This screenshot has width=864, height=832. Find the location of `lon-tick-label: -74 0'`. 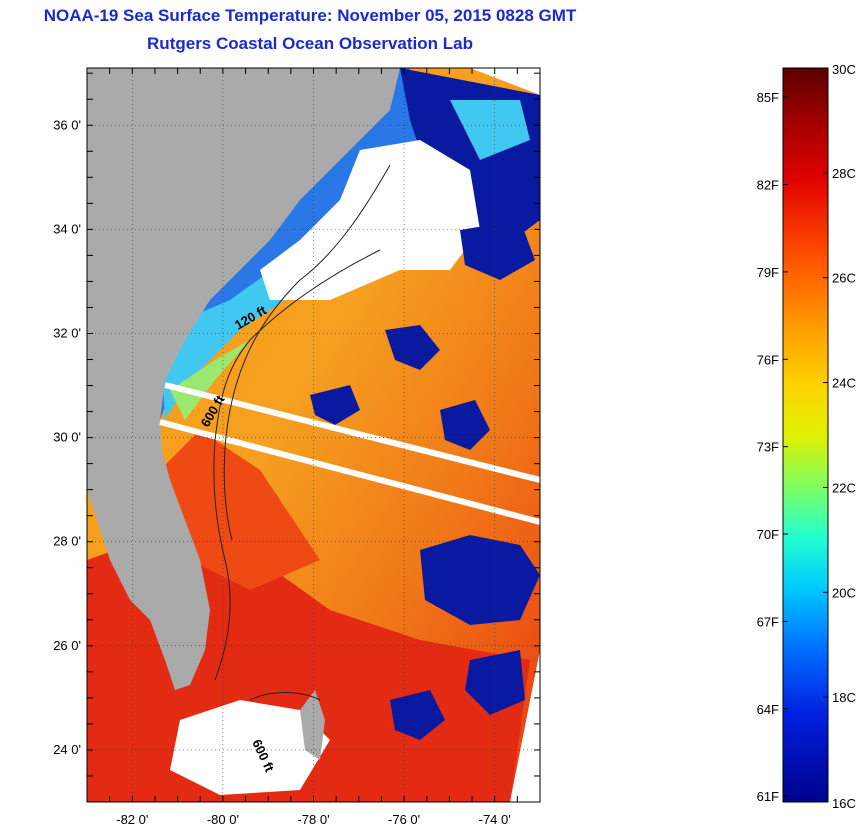

lon-tick-label: -74 0' is located at coordinates (495, 819).